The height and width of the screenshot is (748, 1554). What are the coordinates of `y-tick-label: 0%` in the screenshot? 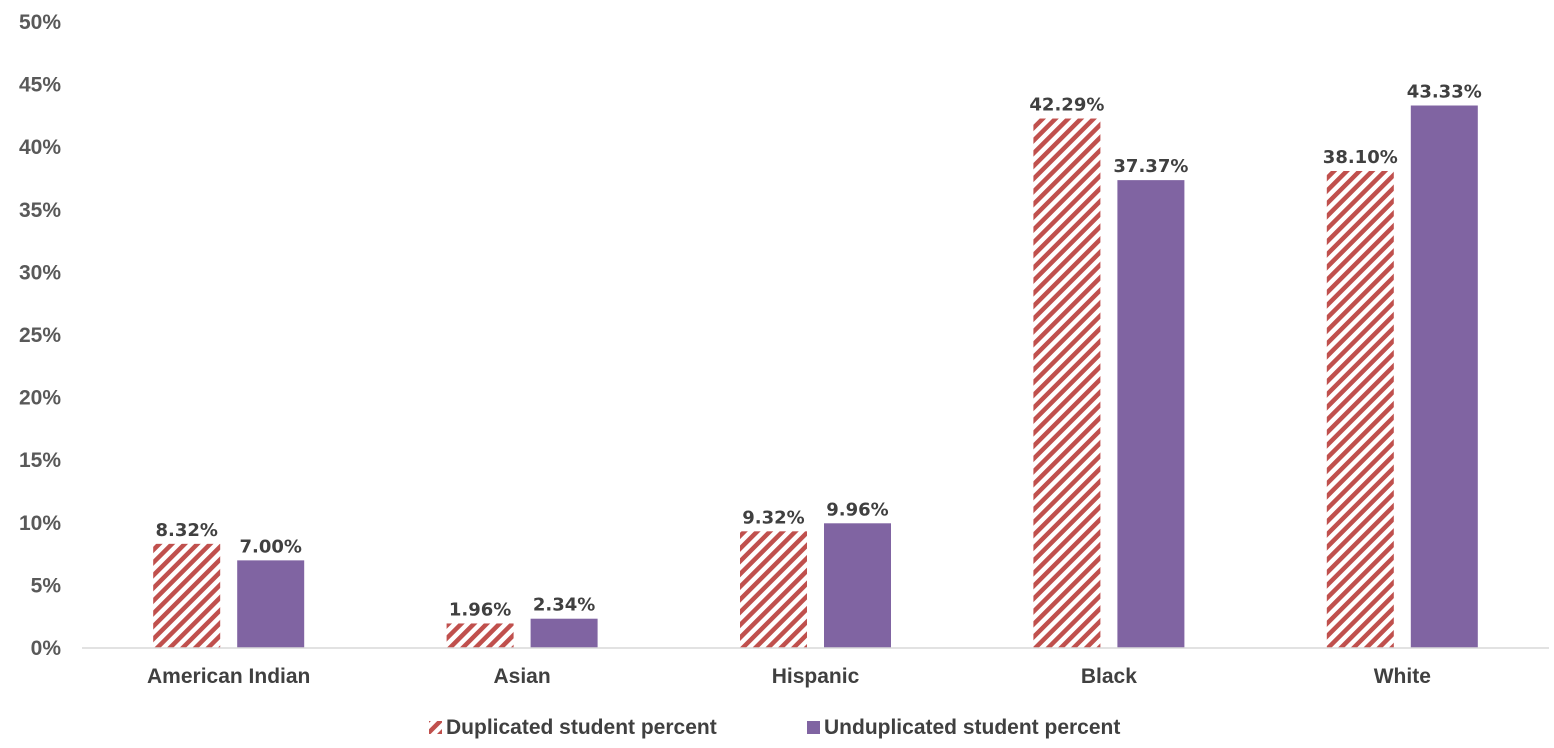 It's located at (46, 648).